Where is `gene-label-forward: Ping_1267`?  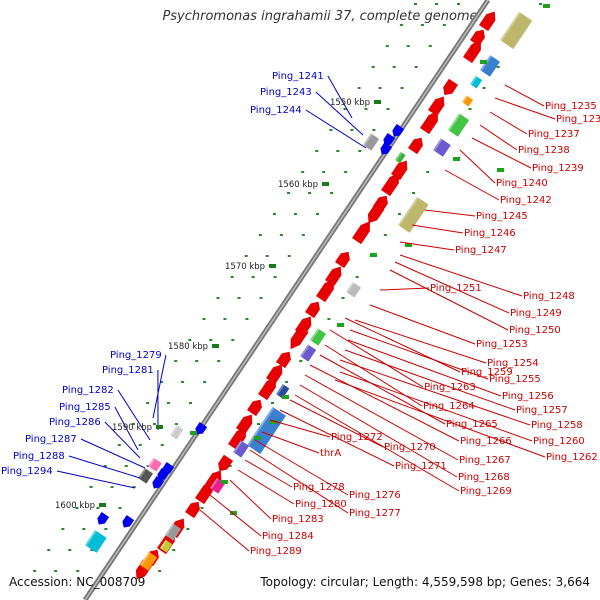
gene-label-forward: Ping_1267 is located at coordinates (485, 460).